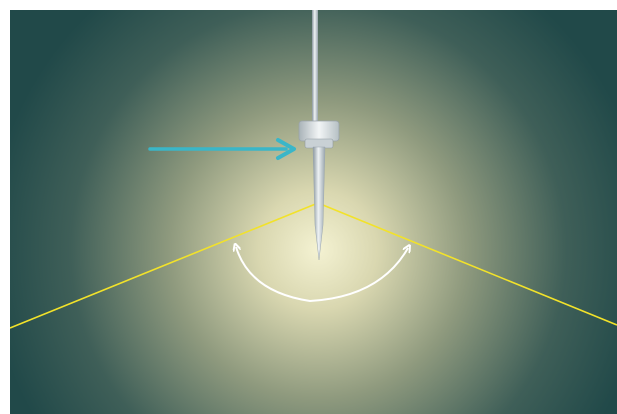 Image resolution: width=617 pixels, height=414 pixels. What do you see at coordinates (467, 264) in the screenshot?
I see `right-boundary-line` at bounding box center [467, 264].